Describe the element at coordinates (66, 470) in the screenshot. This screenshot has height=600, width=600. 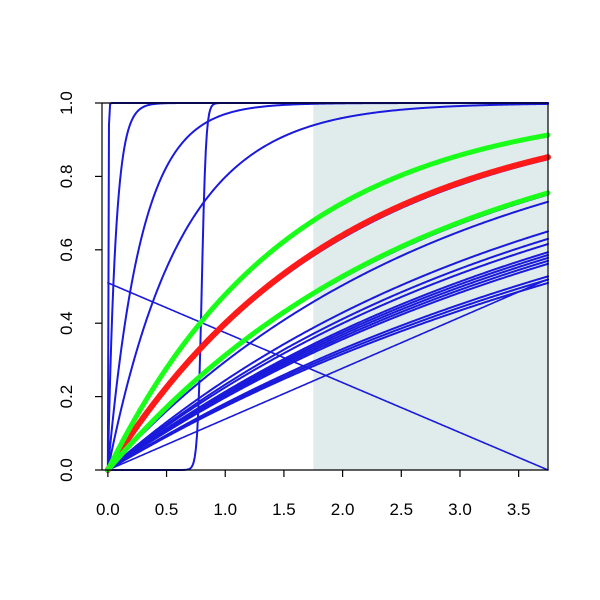
I see `y-tick-label: 0.0` at that location.